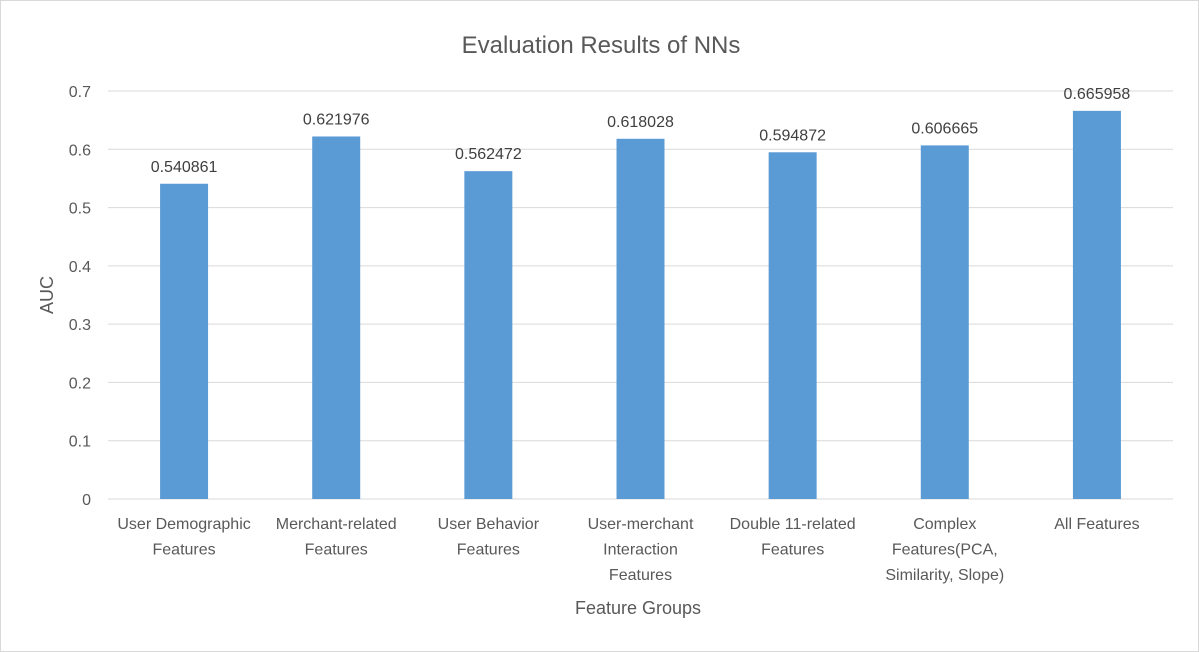 Image resolution: width=1199 pixels, height=652 pixels. What do you see at coordinates (641, 524) in the screenshot?
I see `x-tick-label-line: User-merchant` at bounding box center [641, 524].